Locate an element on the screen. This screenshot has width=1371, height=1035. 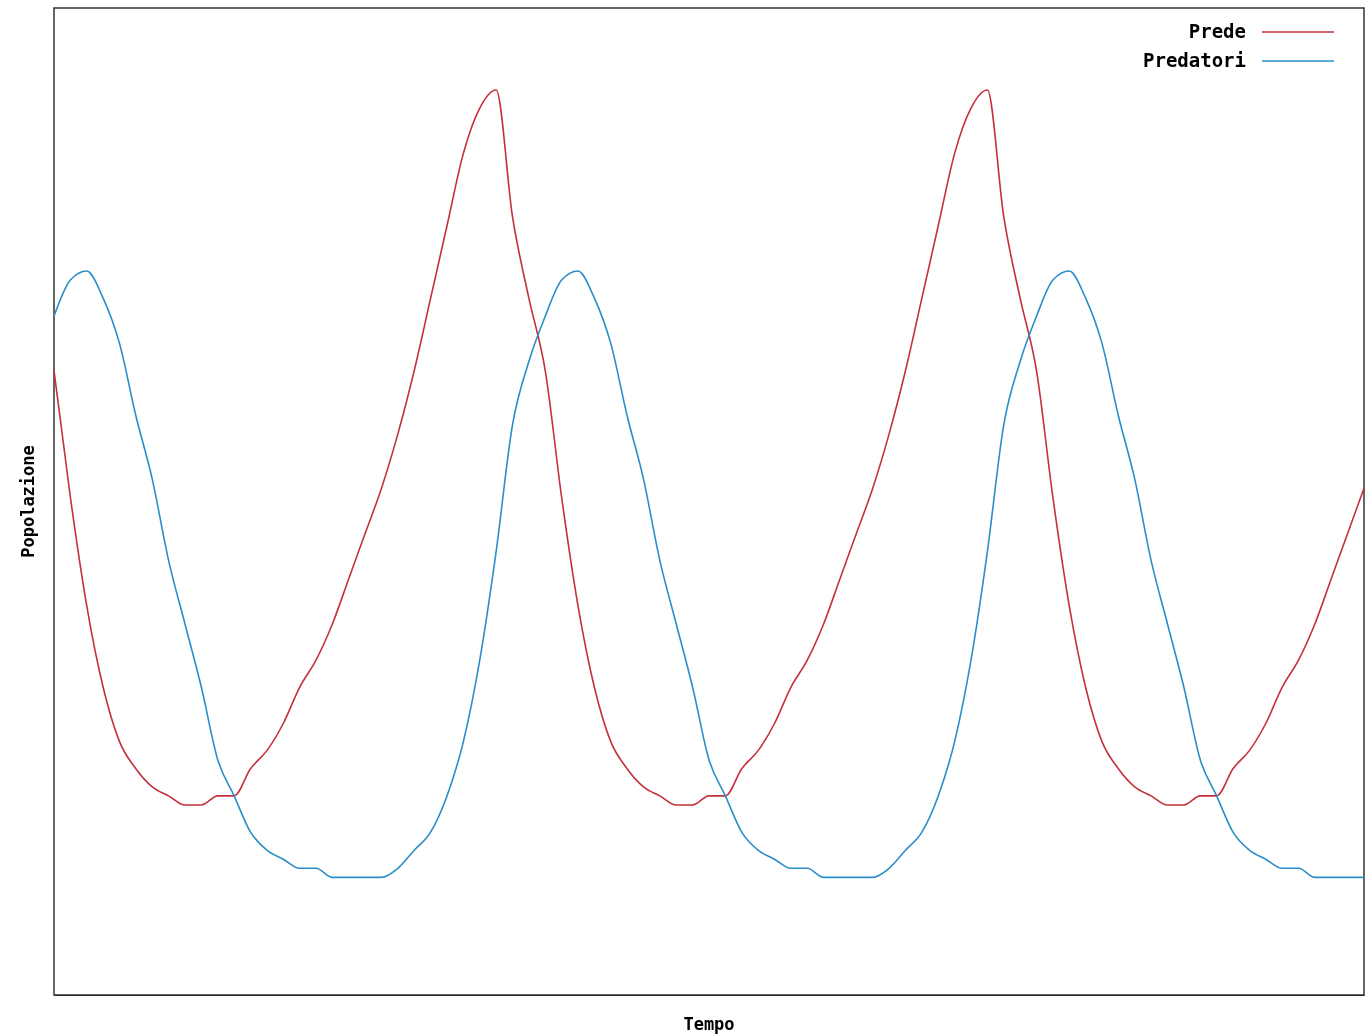
legend-label: Prede is located at coordinates (1217, 31).